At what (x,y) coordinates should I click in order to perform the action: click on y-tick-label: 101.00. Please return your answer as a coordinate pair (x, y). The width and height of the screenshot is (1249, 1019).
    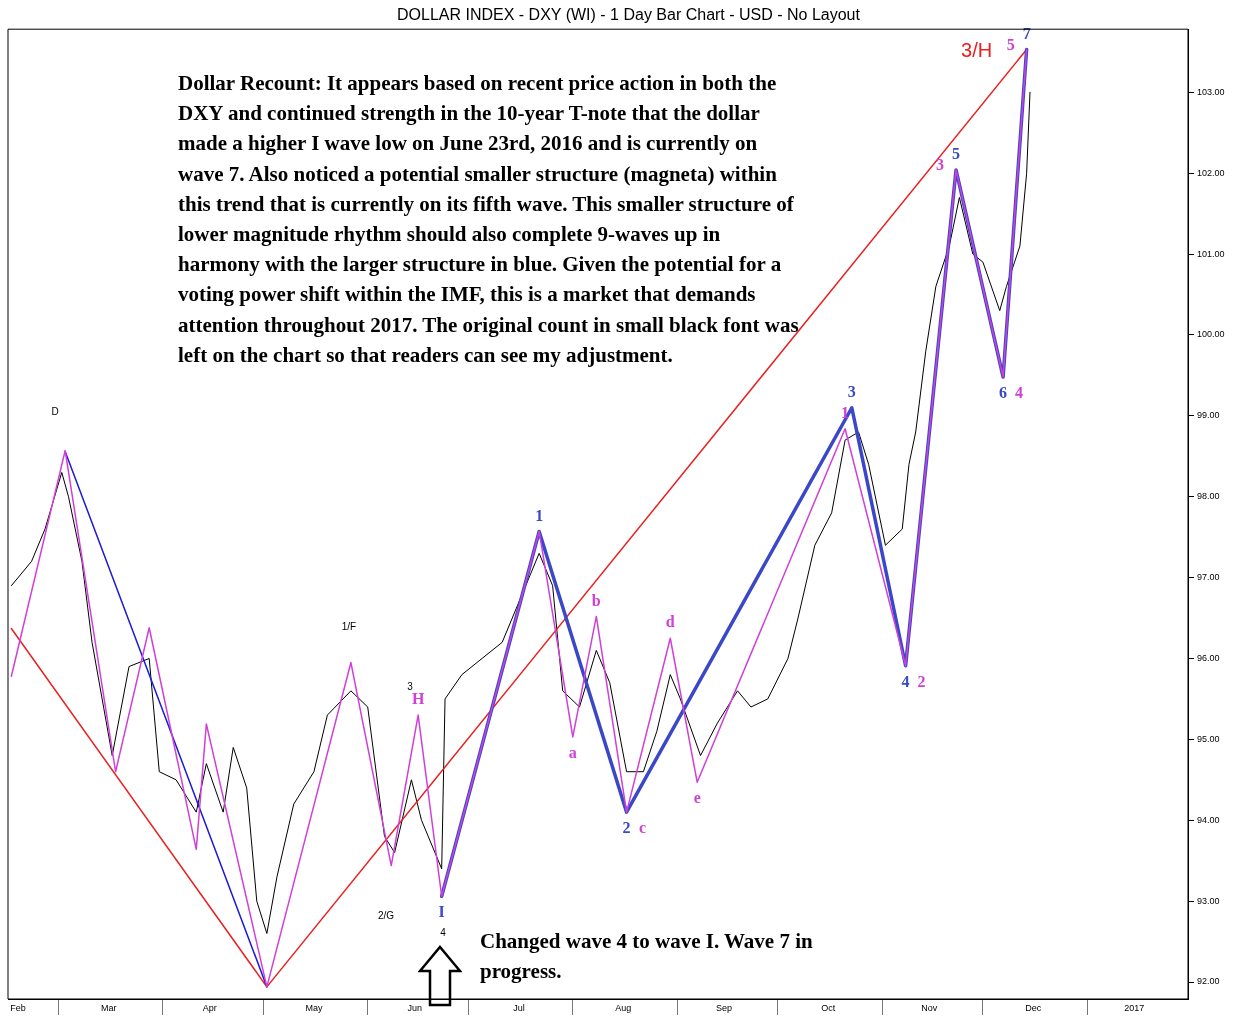
    Looking at the image, I should click on (1211, 253).